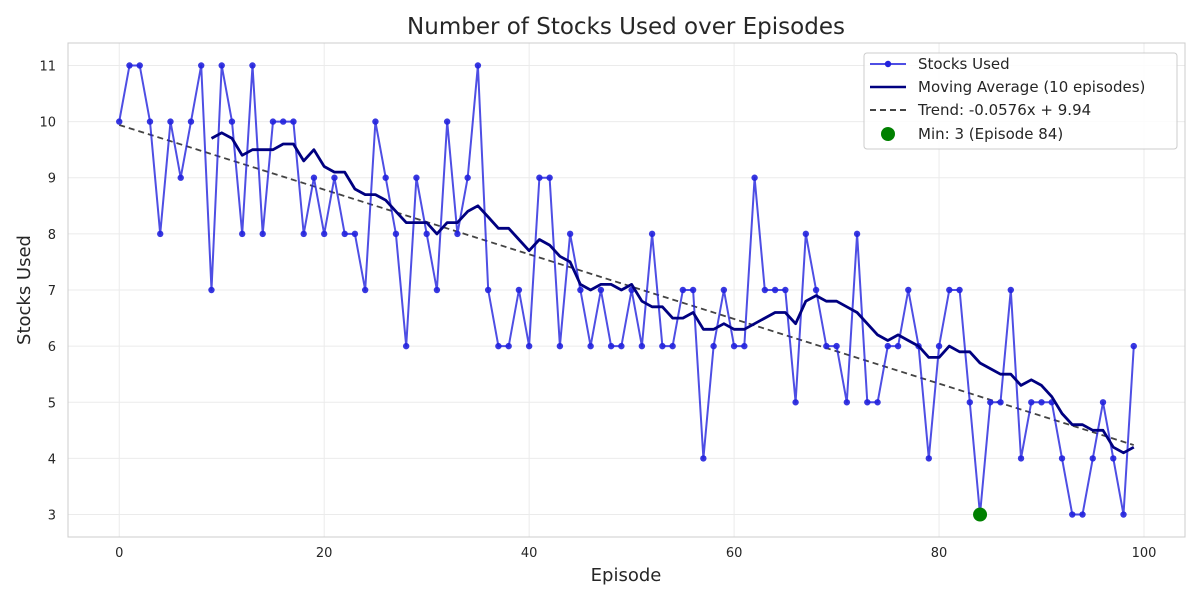 The image size is (1200, 604). What do you see at coordinates (888, 64) in the screenshot?
I see `legend-marker-stocks-used` at bounding box center [888, 64].